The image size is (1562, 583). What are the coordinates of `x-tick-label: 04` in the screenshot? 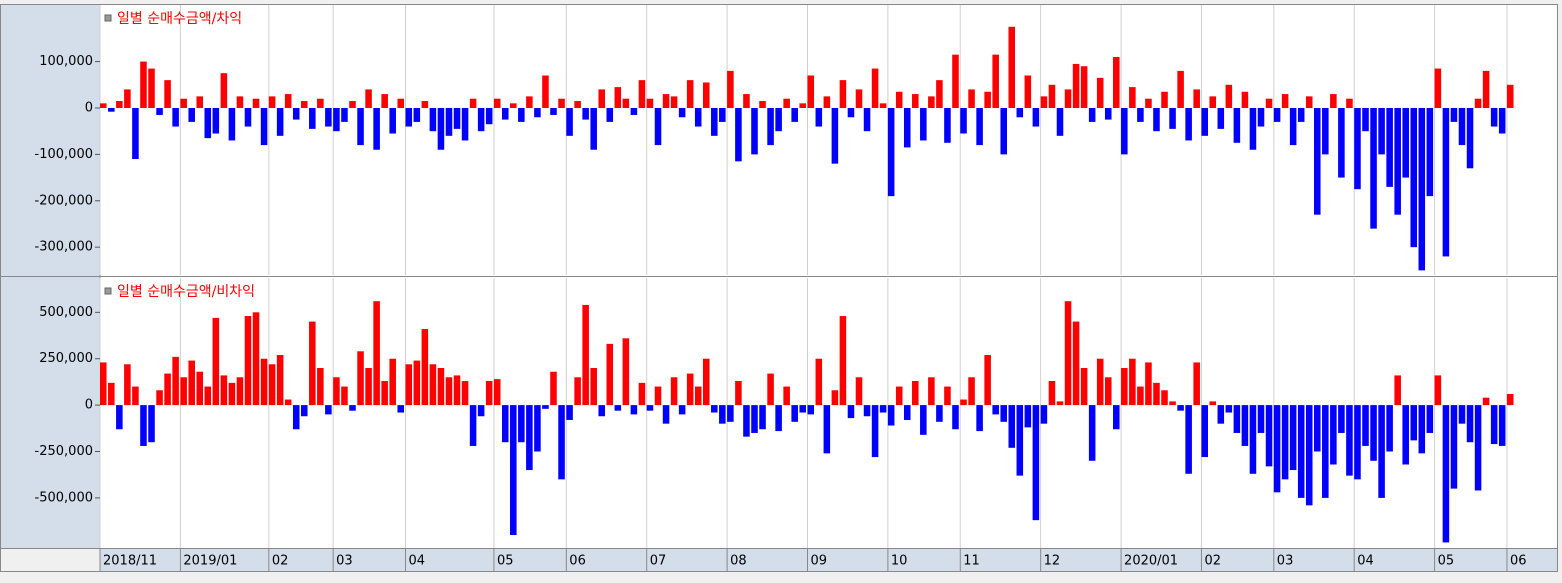 It's located at (417, 561).